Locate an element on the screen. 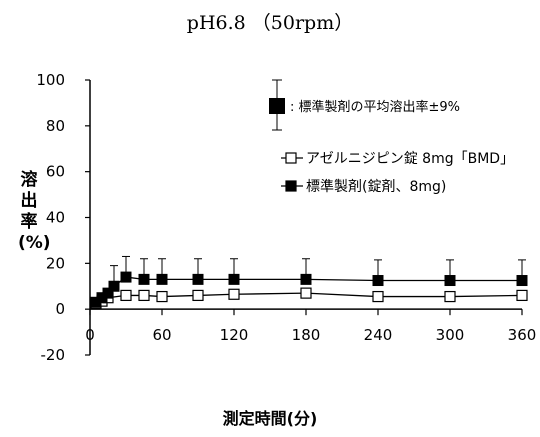 The width and height of the screenshot is (540, 437). x-tick-label: 60 is located at coordinates (161, 335).